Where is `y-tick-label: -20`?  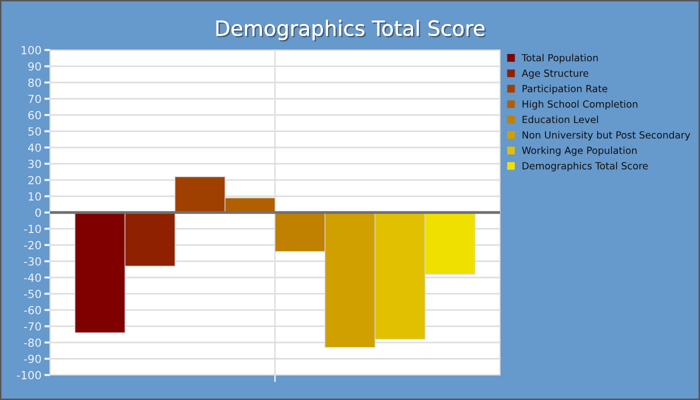
y-tick-label: -20 is located at coordinates (32, 245).